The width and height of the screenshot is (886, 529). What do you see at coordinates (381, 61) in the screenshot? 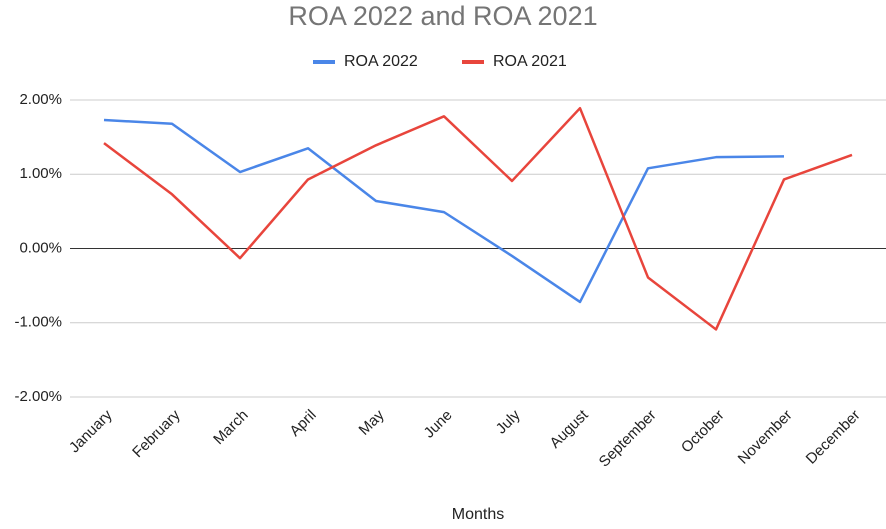
I see `legend-label: ROA 2022` at bounding box center [381, 61].